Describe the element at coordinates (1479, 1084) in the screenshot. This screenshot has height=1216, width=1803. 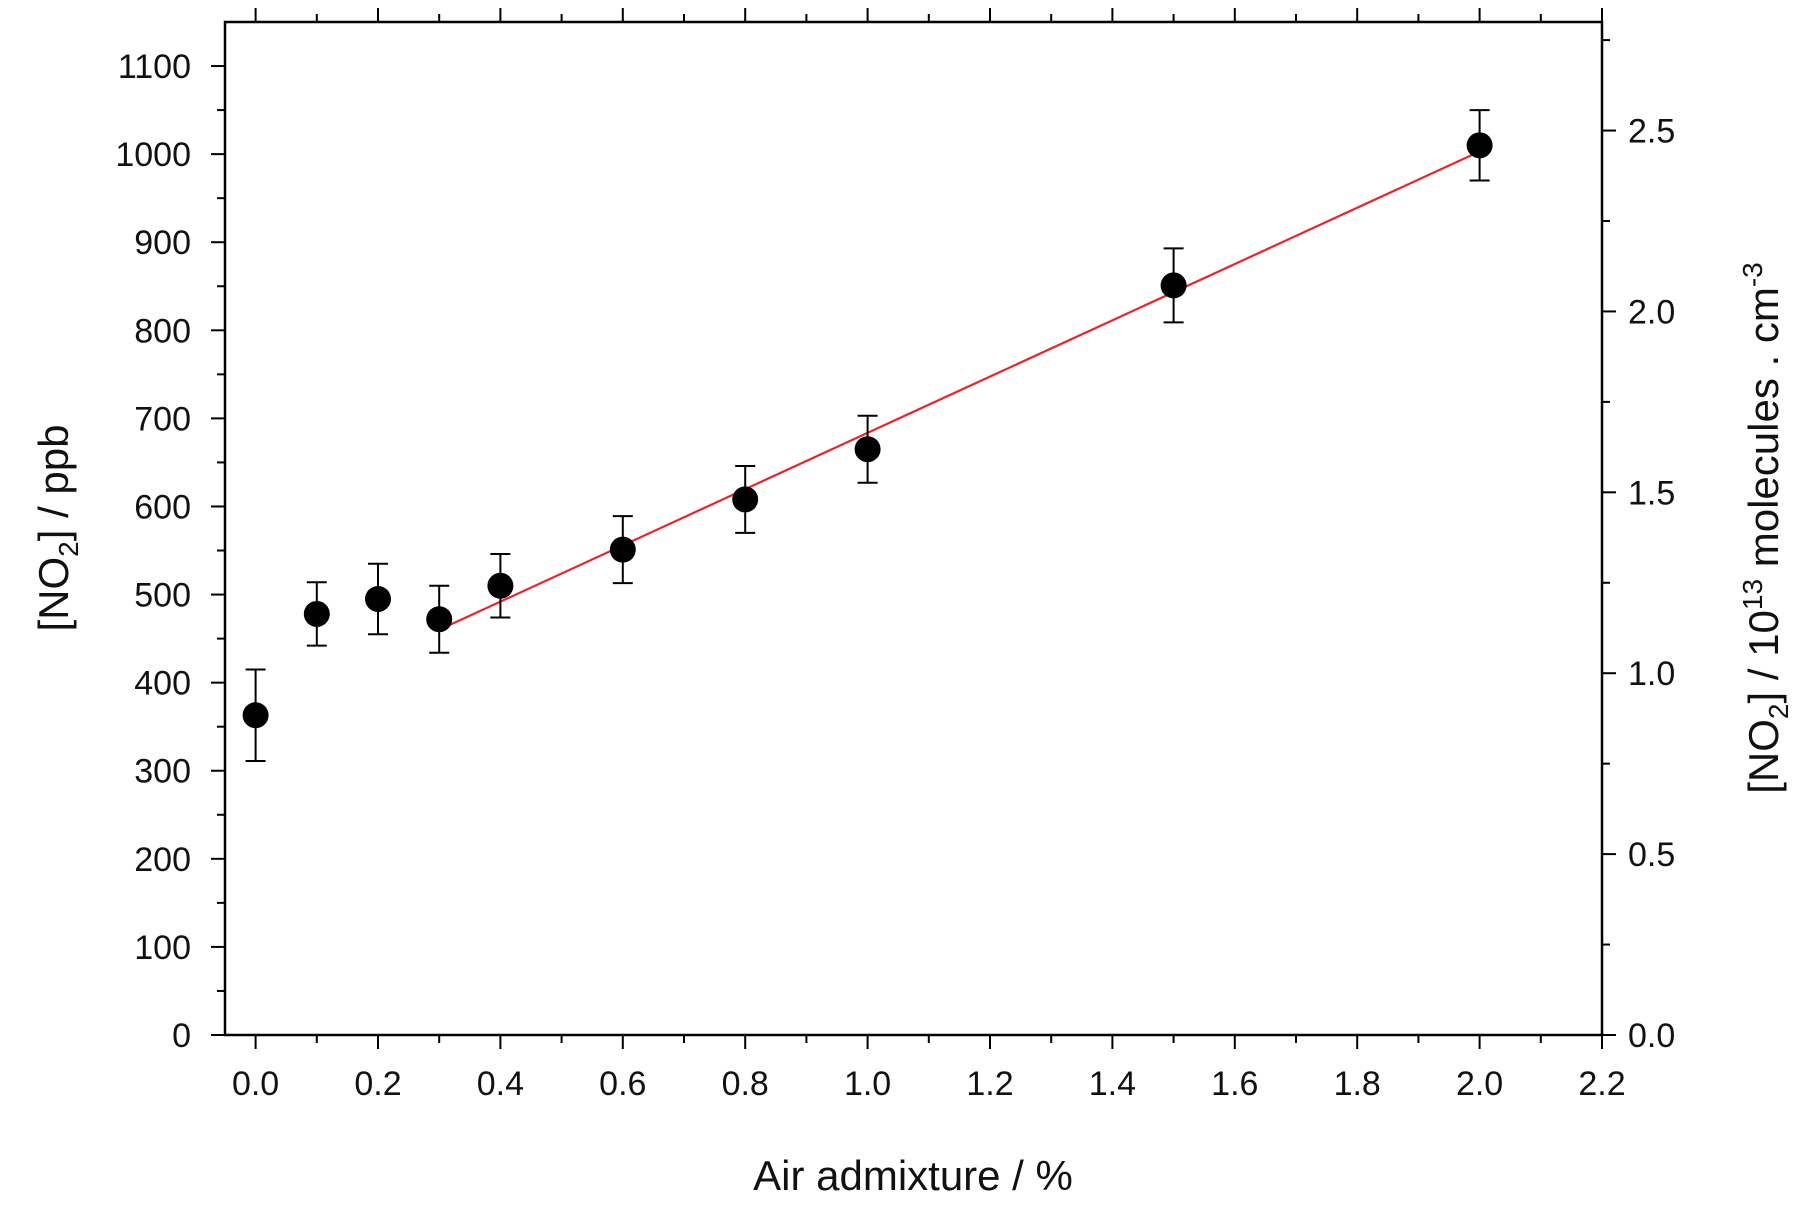
I see `x-tick-label: 2.0` at that location.